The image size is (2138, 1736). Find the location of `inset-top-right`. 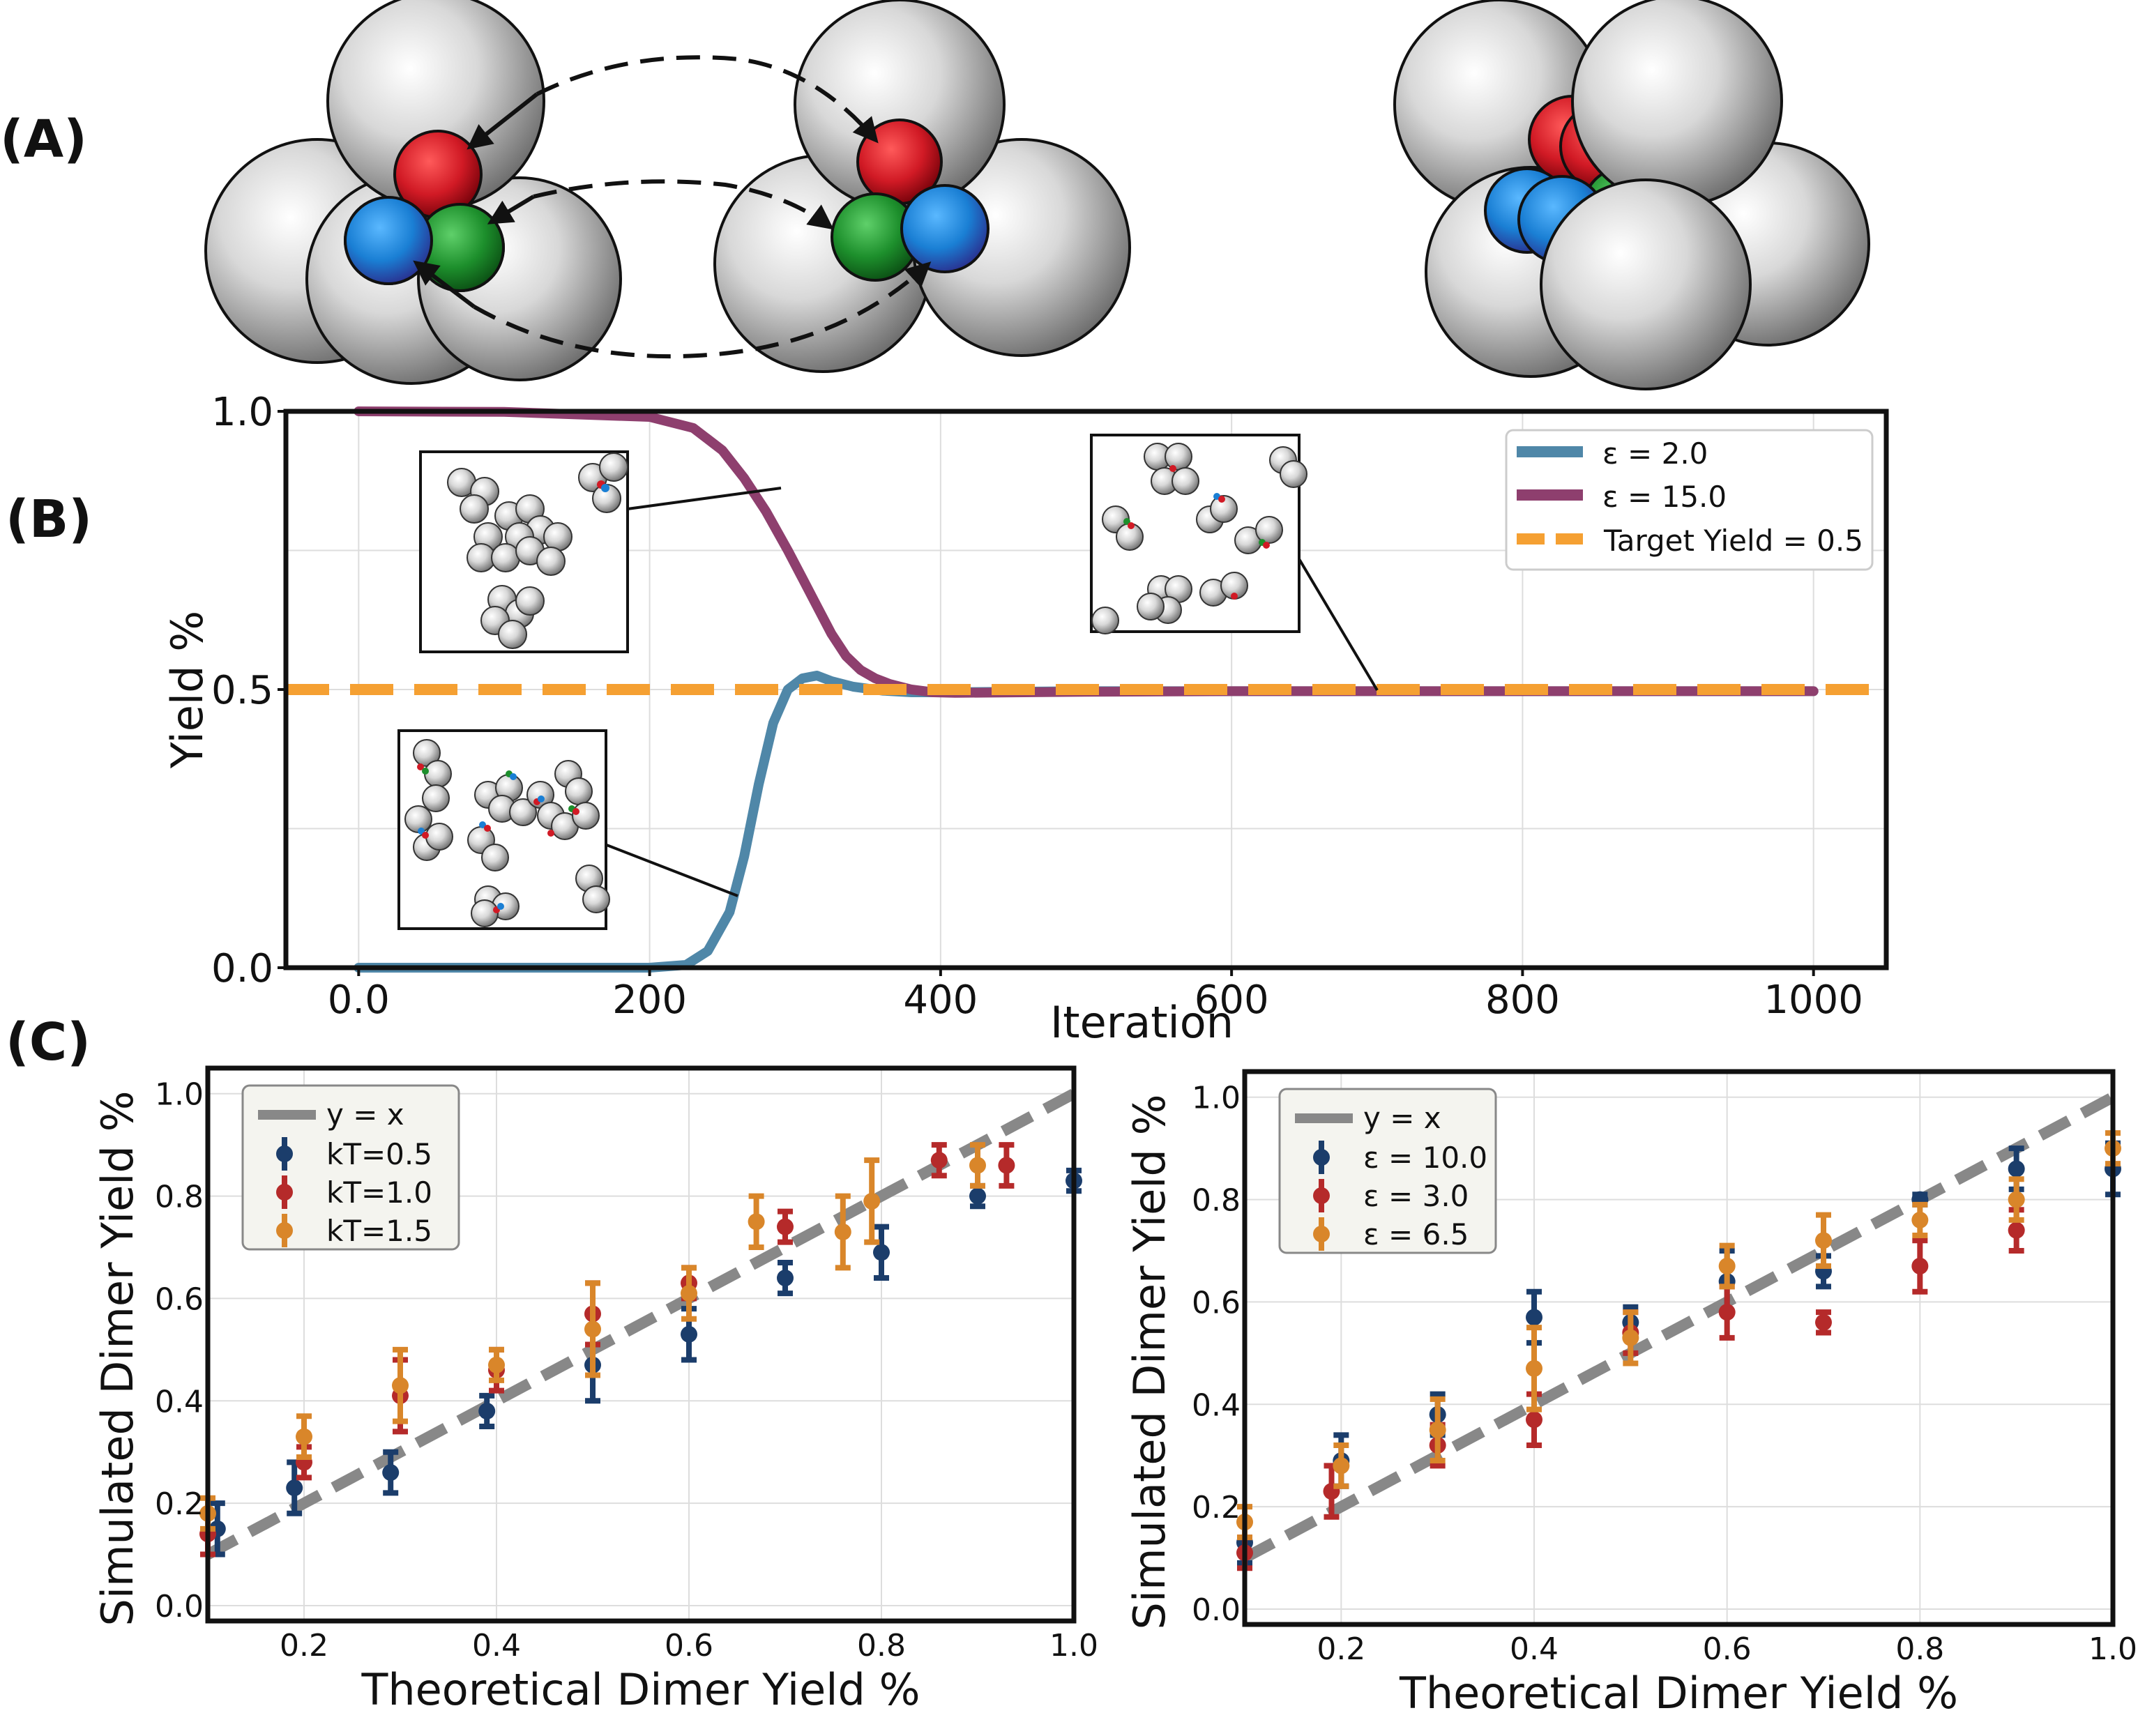

inset-top-right is located at coordinates (1234, 563).